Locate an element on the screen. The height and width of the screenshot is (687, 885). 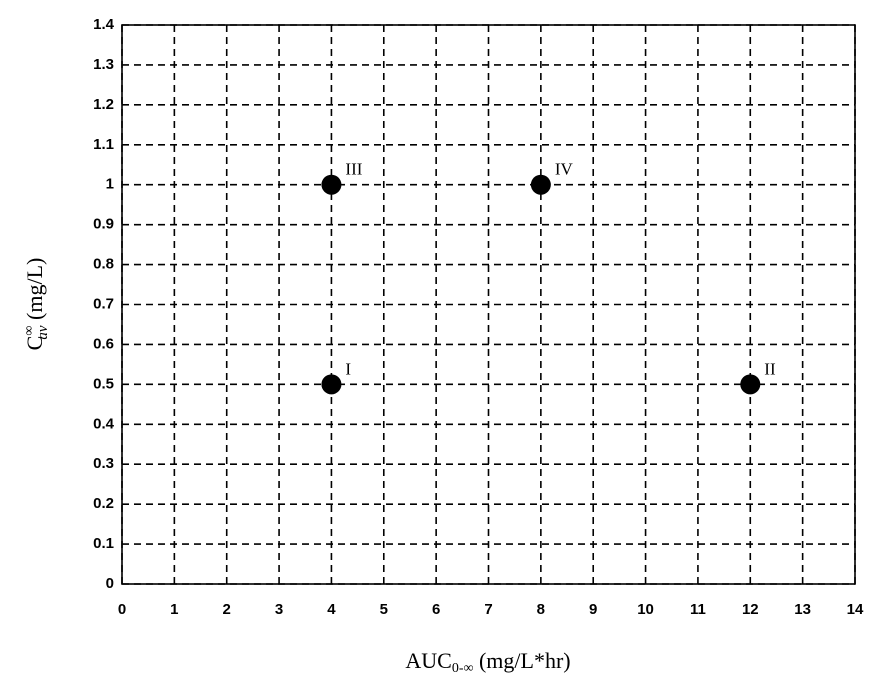
y-tick-label: 0.6 is located at coordinates (103, 343).